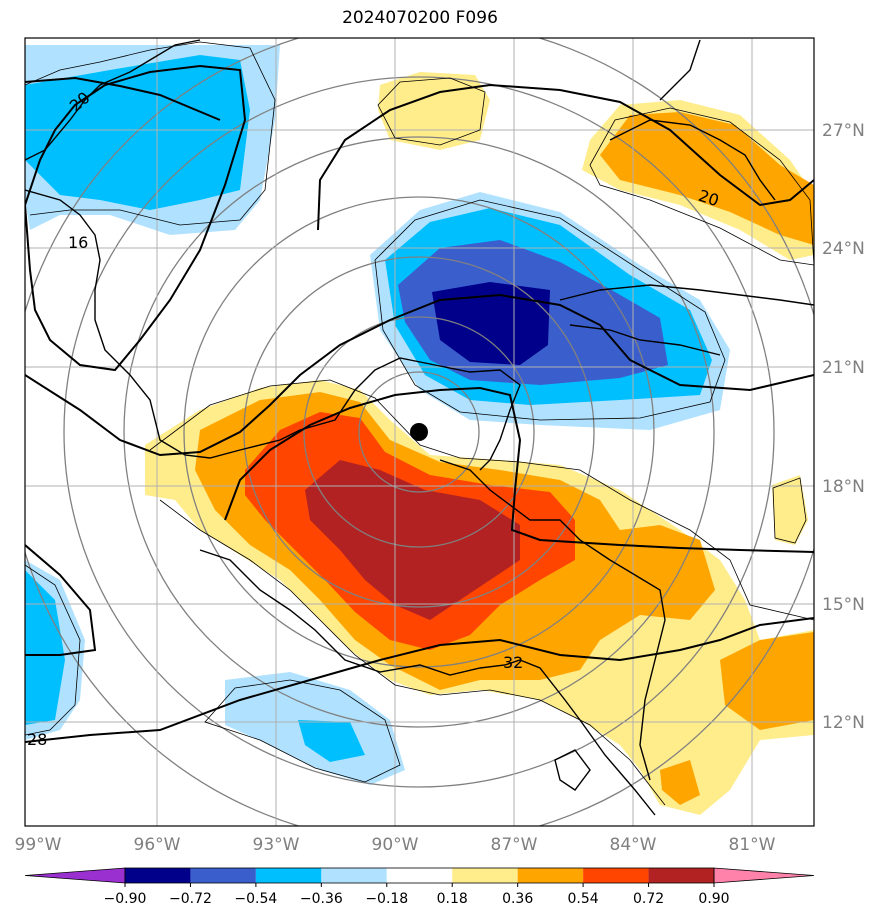 Image resolution: width=884 pixels, height=924 pixels. I want to click on lon-label: 93°W, so click(276, 845).